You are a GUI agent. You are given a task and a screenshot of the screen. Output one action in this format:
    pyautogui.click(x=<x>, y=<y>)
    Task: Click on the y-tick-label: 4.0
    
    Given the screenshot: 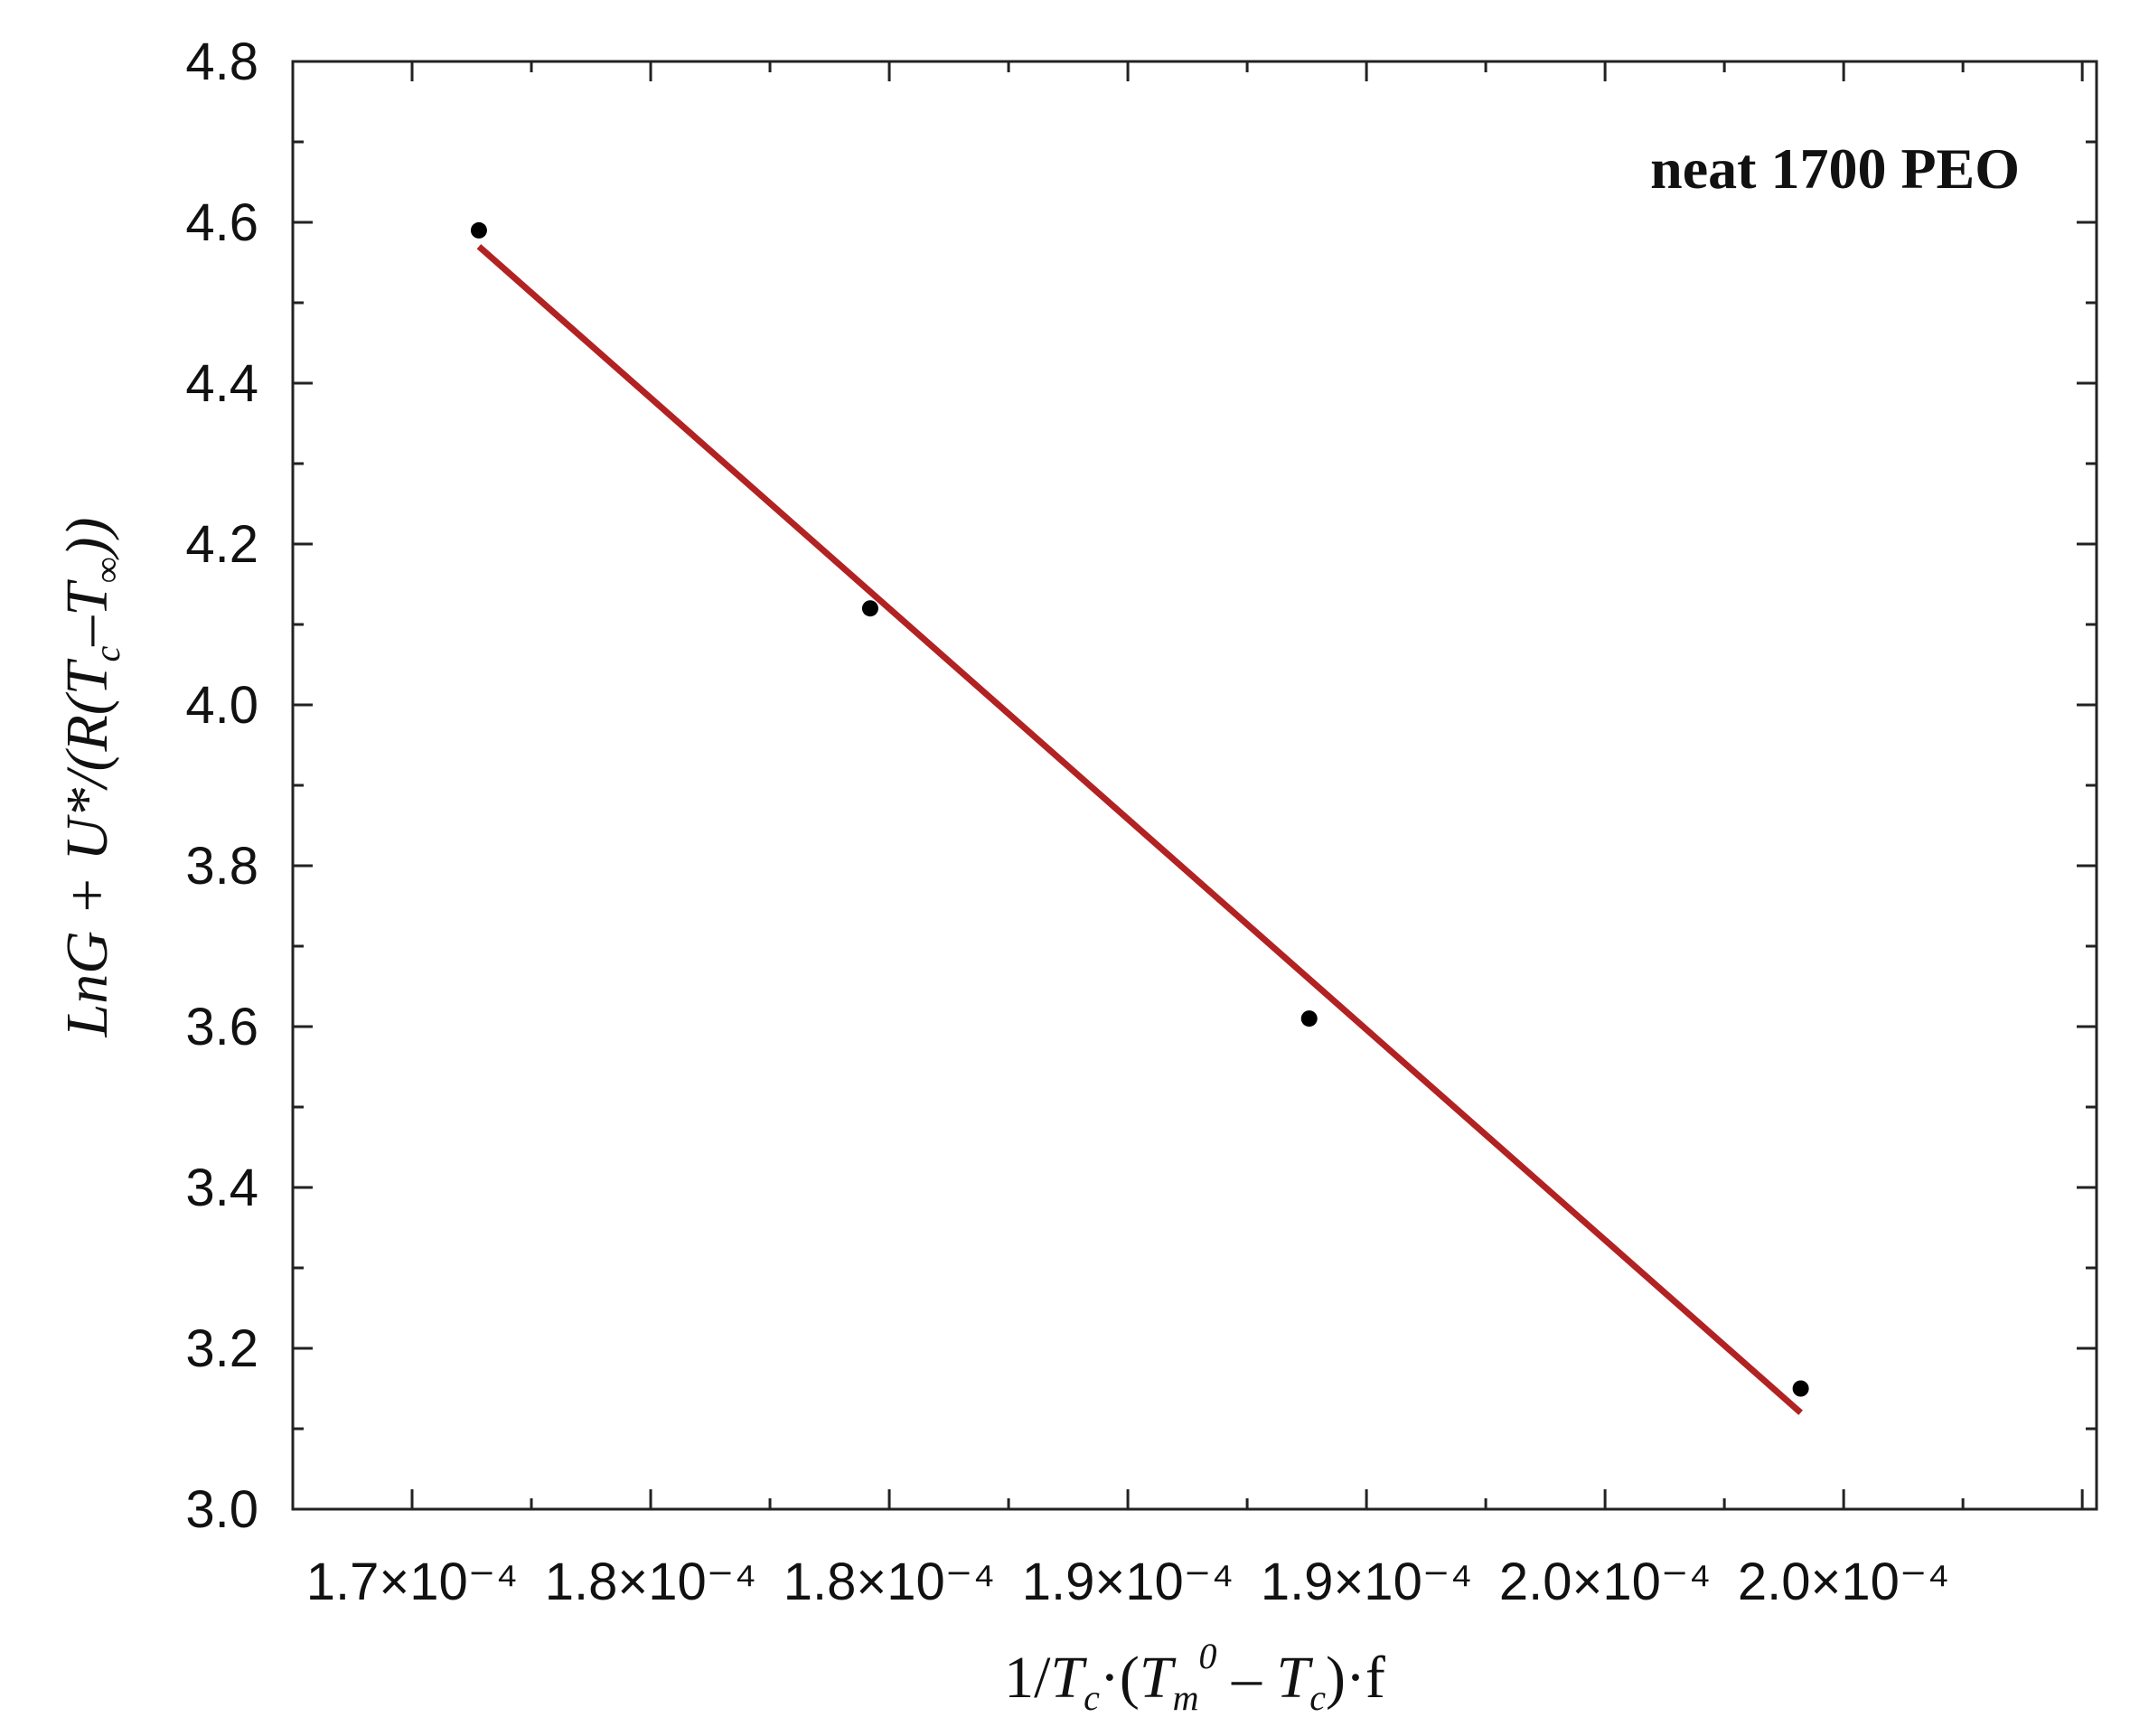 What is the action you would take?
    pyautogui.click(x=222, y=706)
    